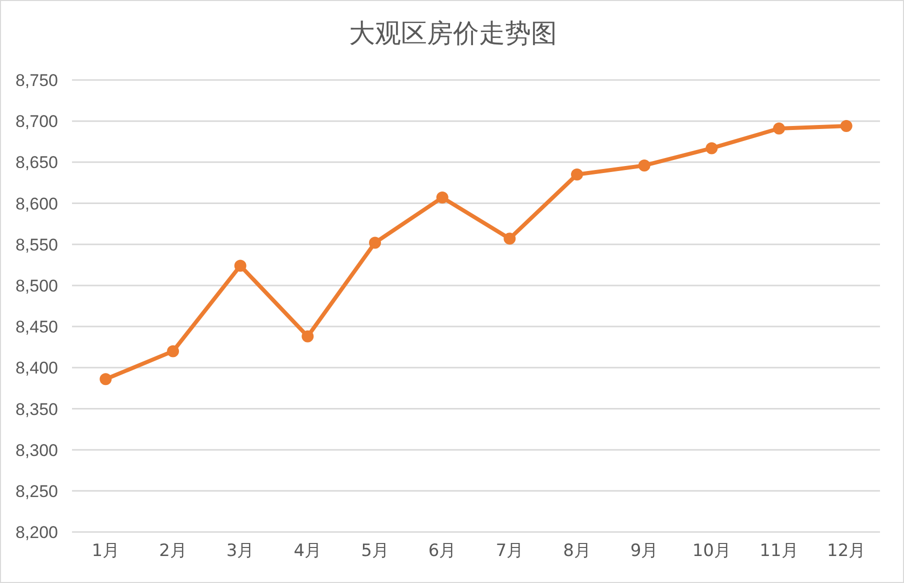  I want to click on y-tick-label: 8,650, so click(36, 162).